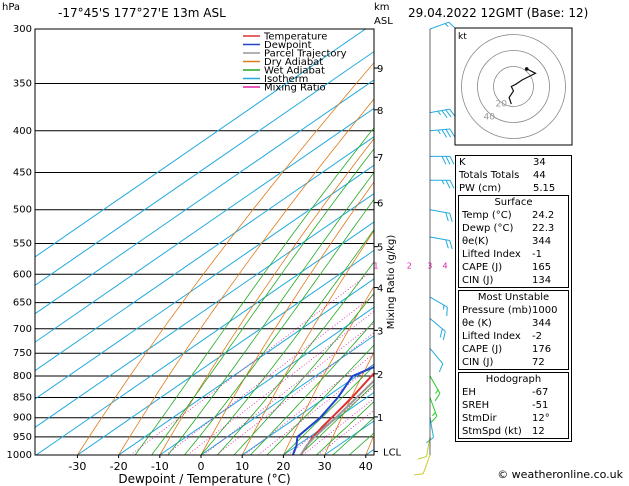  Describe the element at coordinates (22, 303) in the screenshot. I see `pressure-tick-label: 650` at that location.